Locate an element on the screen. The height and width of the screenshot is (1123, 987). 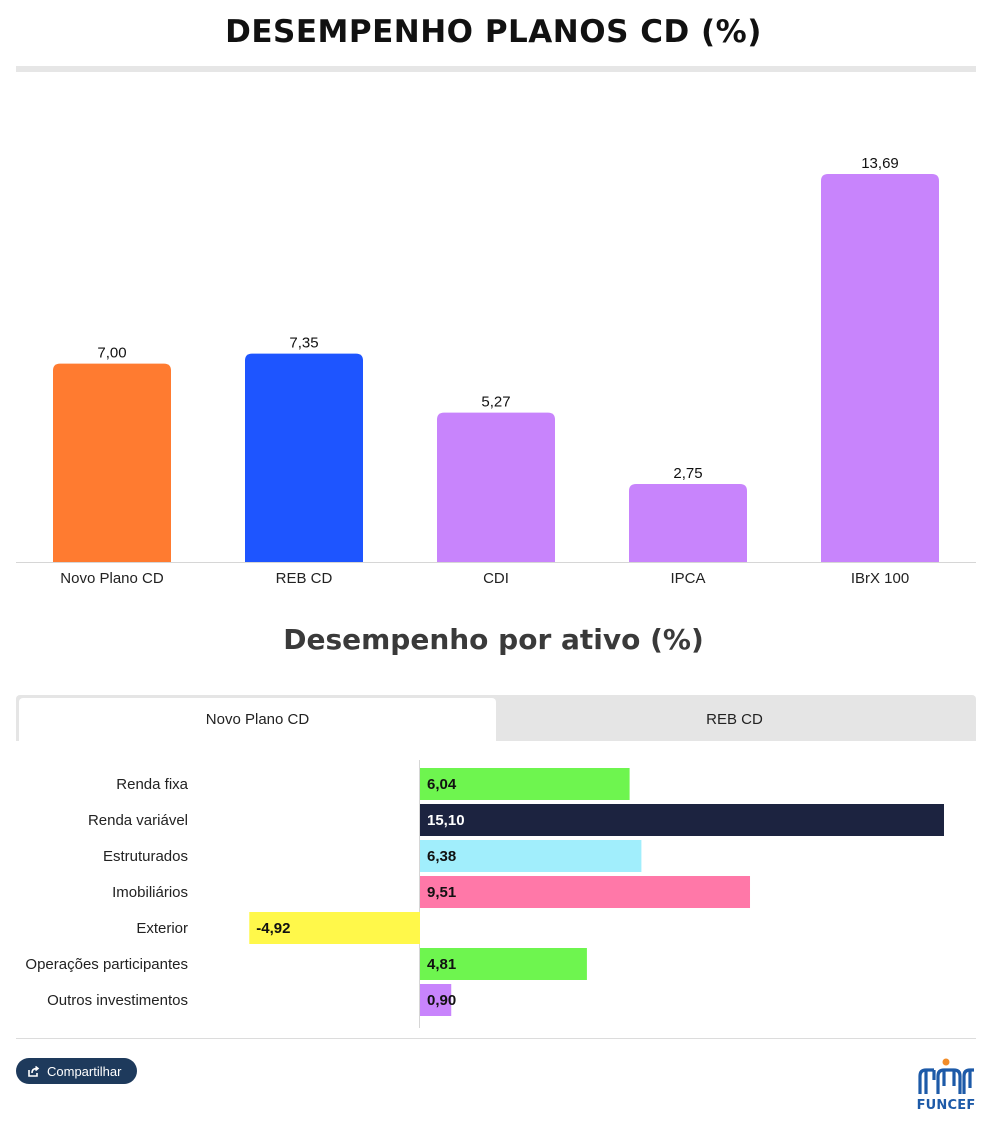
bar-operacoes-participantes is located at coordinates (503, 964).